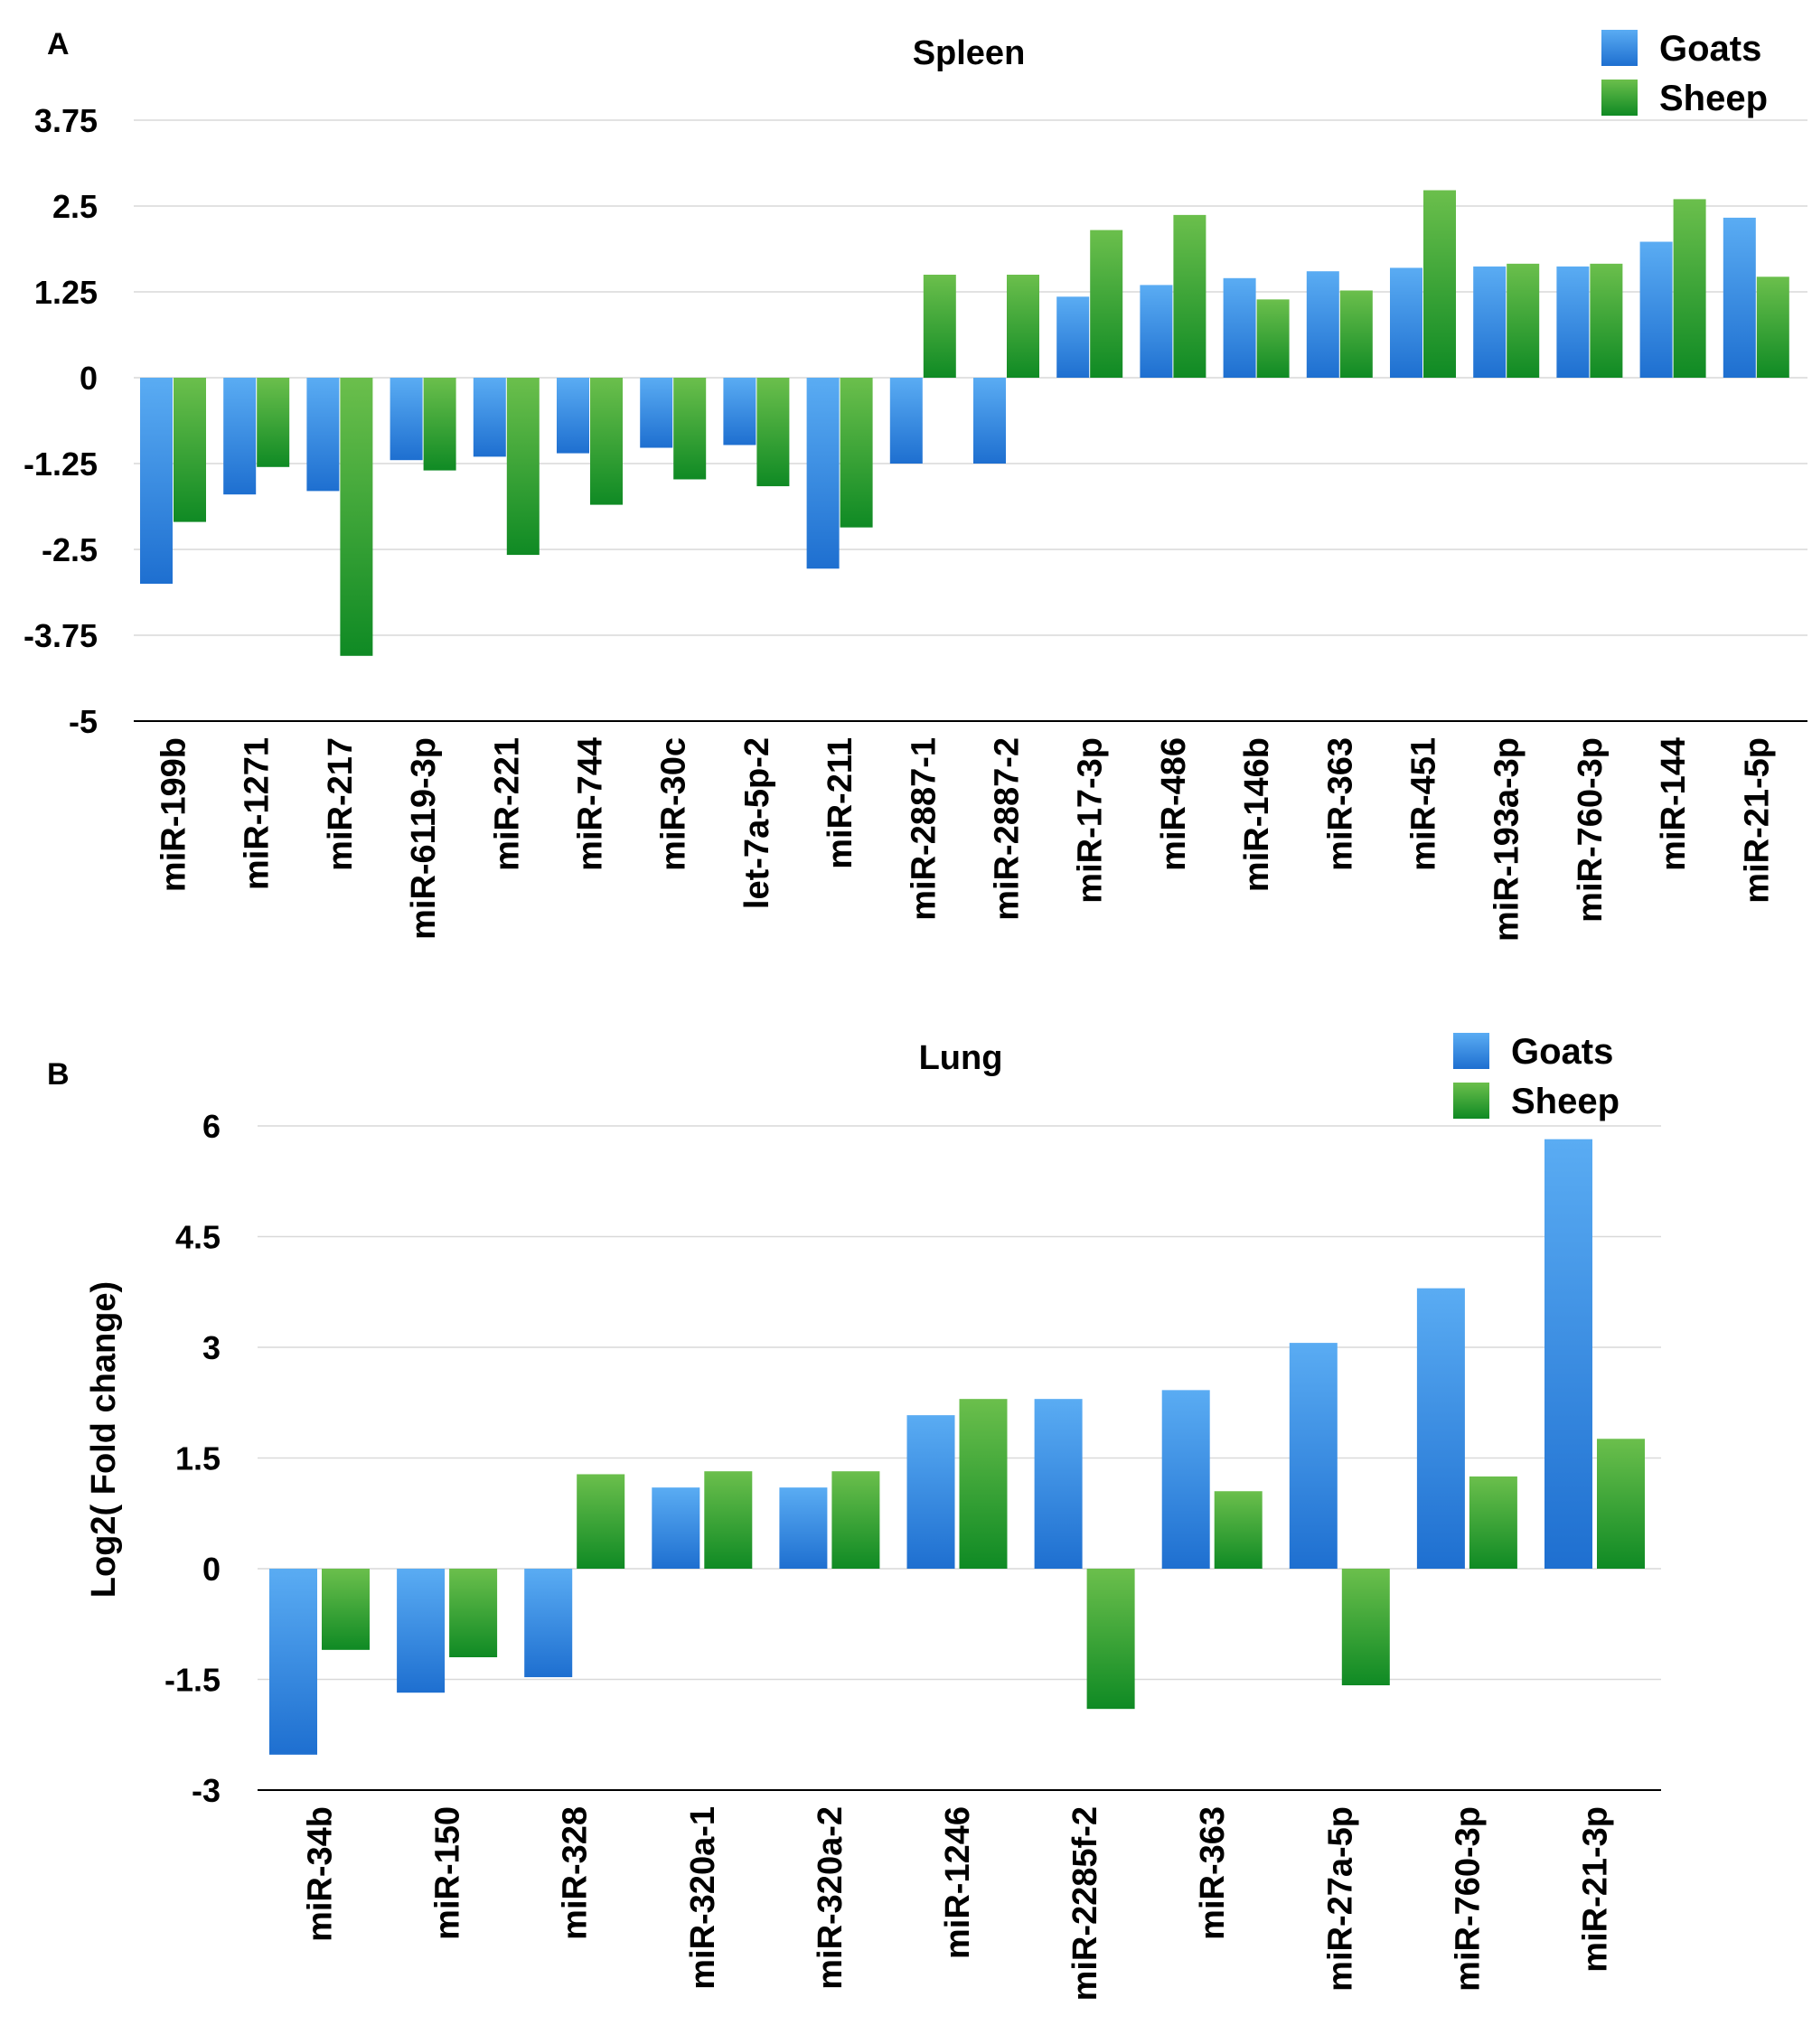 Image resolution: width=1812 pixels, height=2044 pixels. I want to click on panel-label: A, so click(58, 44).